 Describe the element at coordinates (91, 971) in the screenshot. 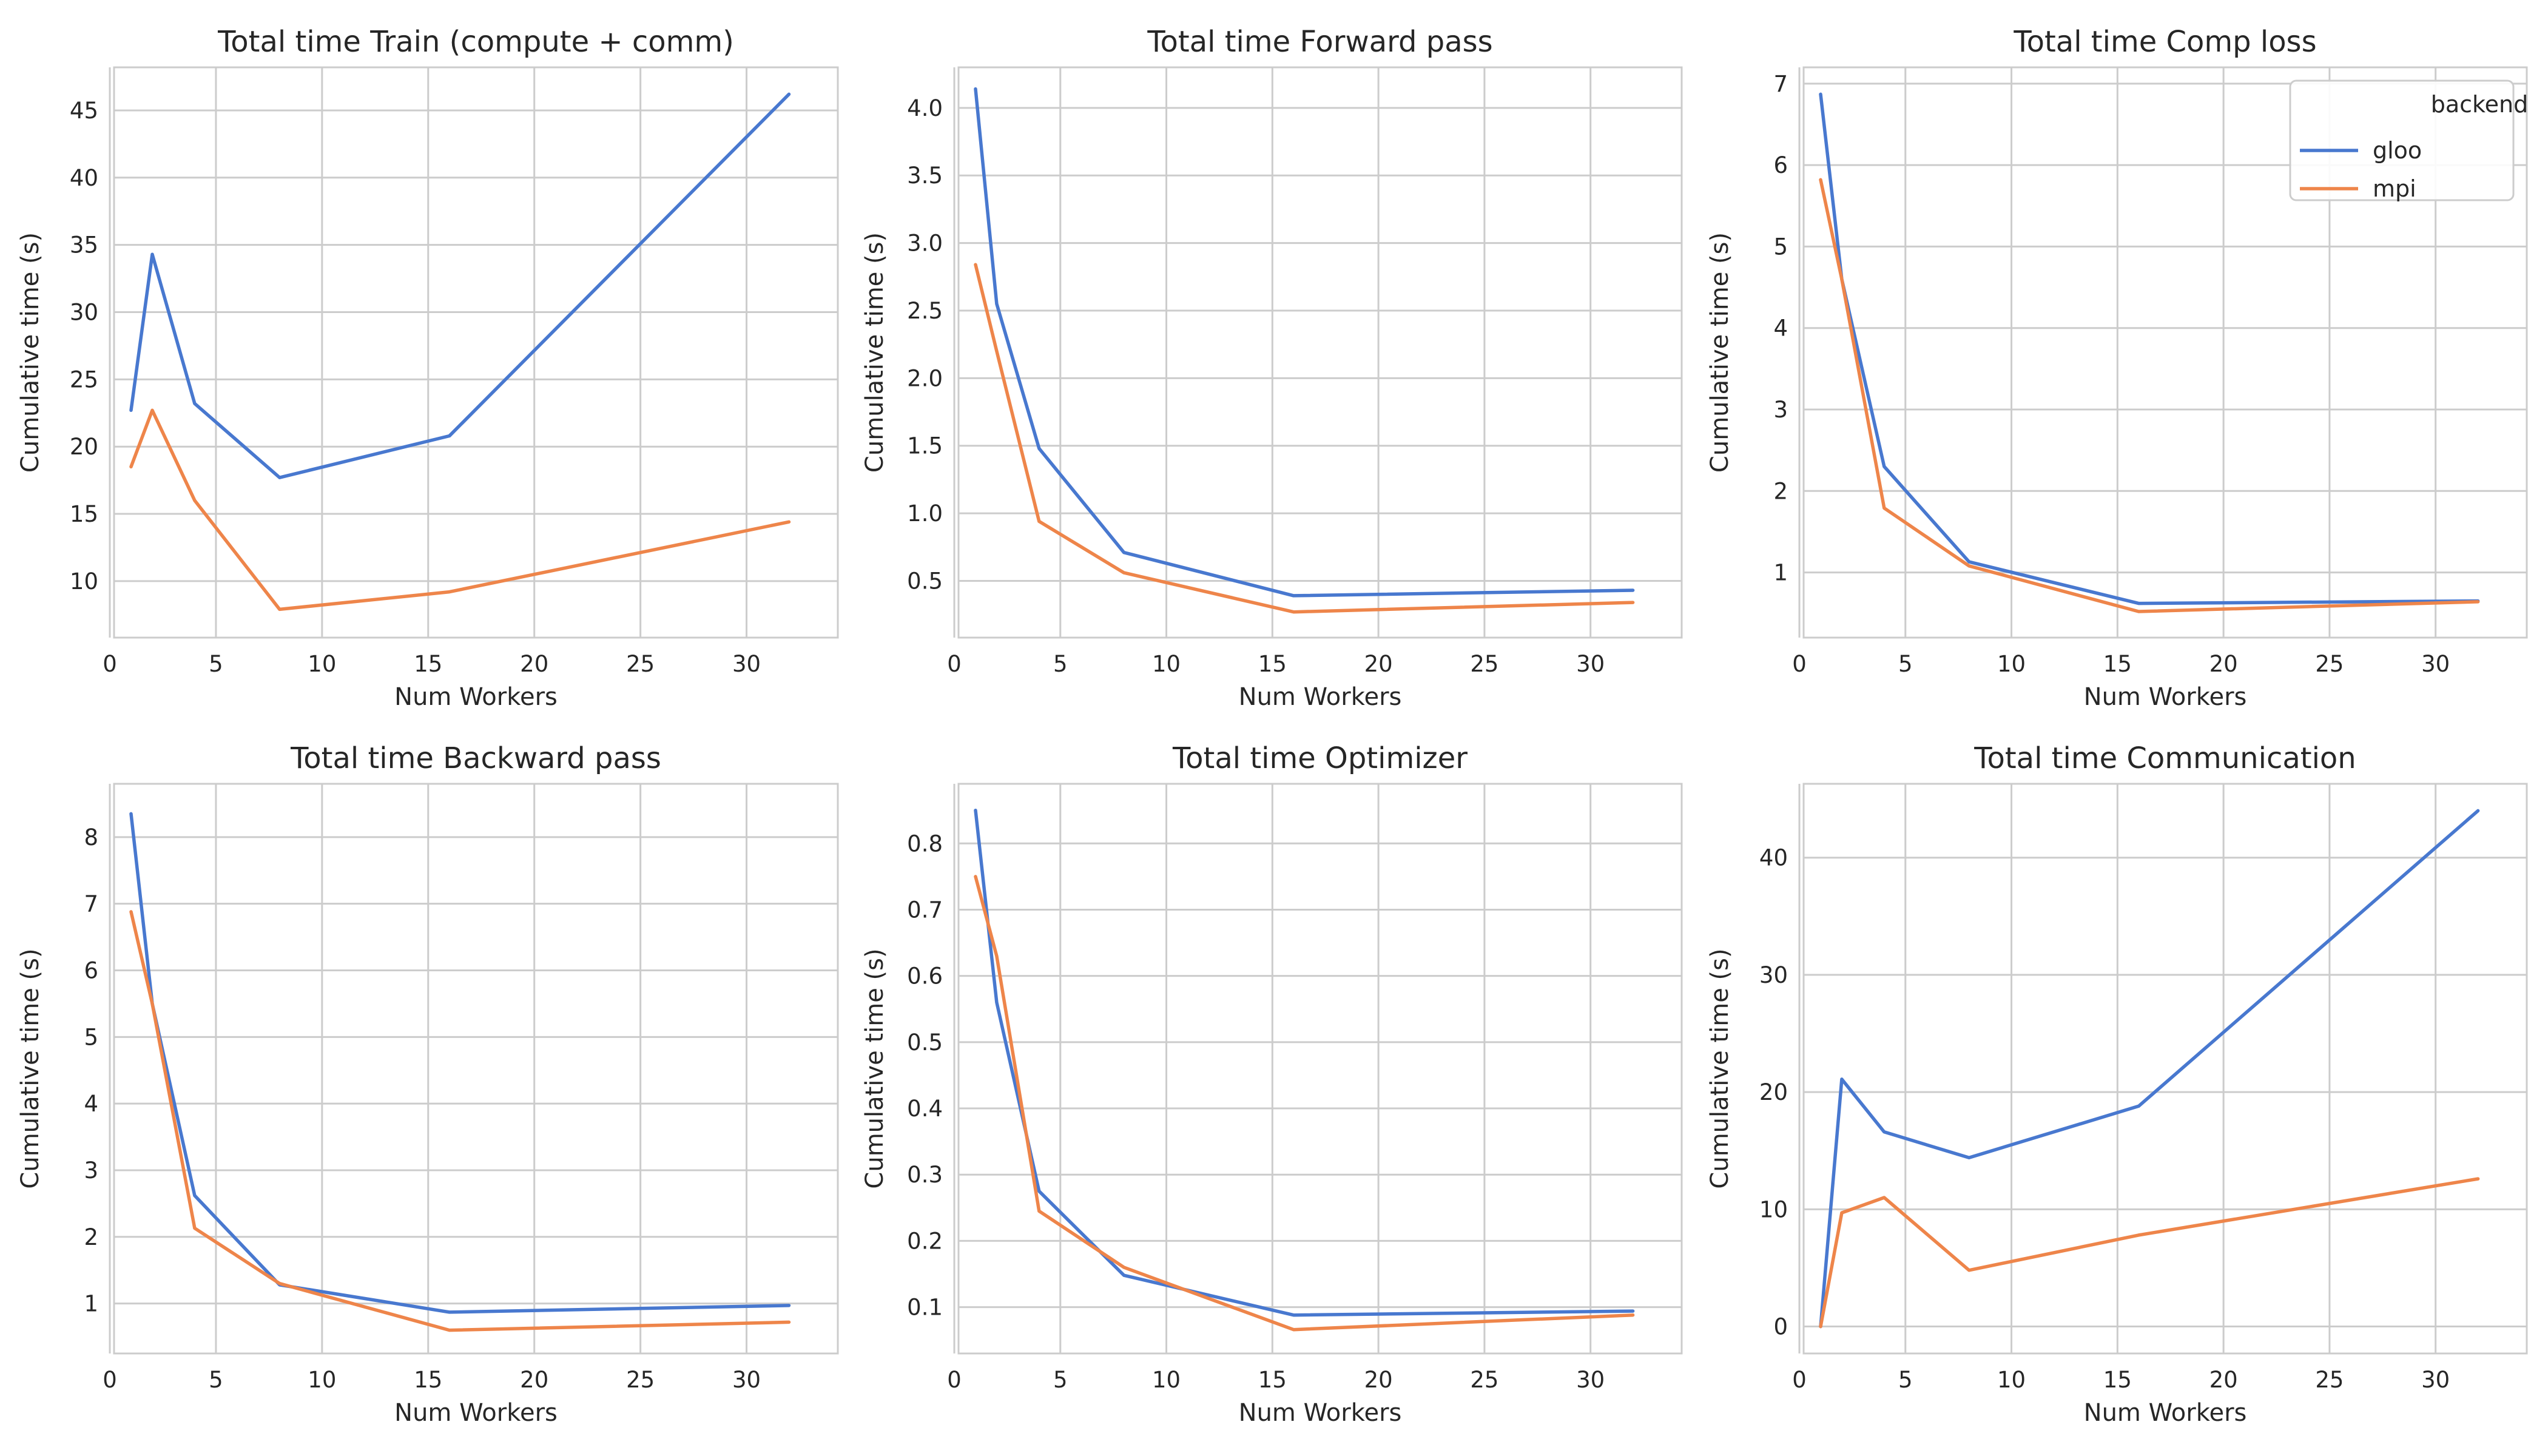

I see `y-tick-label: 6` at that location.